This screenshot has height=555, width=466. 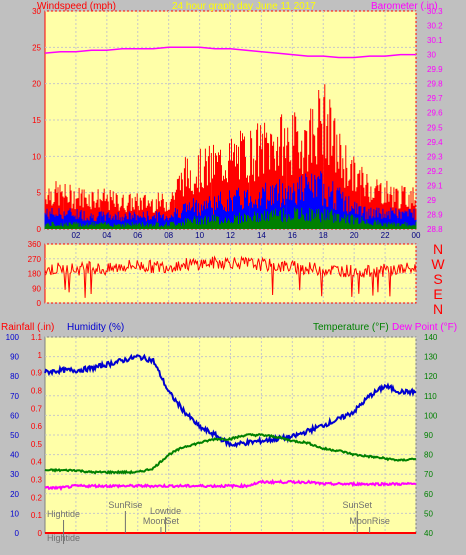 I want to click on wind-y-tick-label: 15, so click(x=36, y=120).